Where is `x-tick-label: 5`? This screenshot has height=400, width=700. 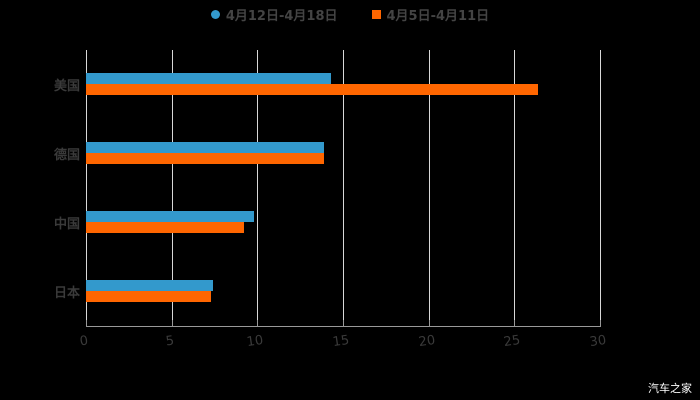 x-tick-label: 5 is located at coordinates (169, 341).